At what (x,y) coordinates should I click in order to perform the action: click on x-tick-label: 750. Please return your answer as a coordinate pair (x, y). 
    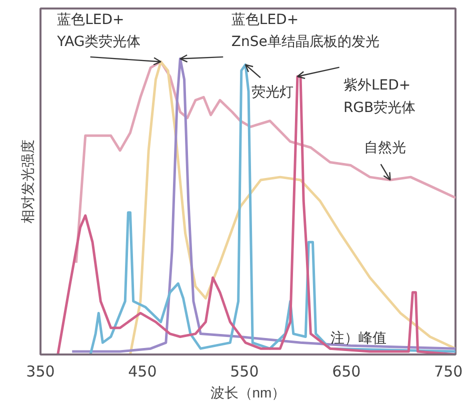
    Looking at the image, I should click on (448, 371).